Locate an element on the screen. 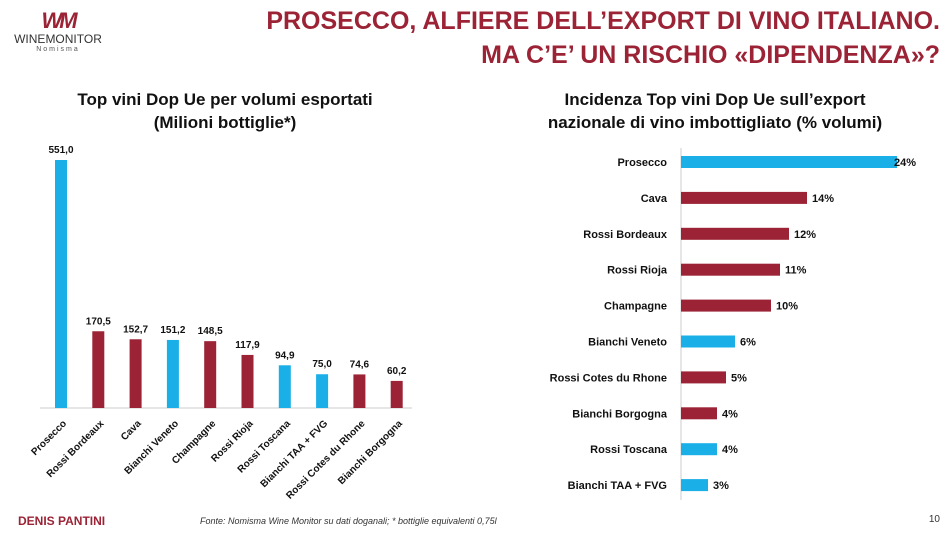 The width and height of the screenshot is (950, 534). x-tick-label: Bianchi TAA + FVG is located at coordinates (295, 454).